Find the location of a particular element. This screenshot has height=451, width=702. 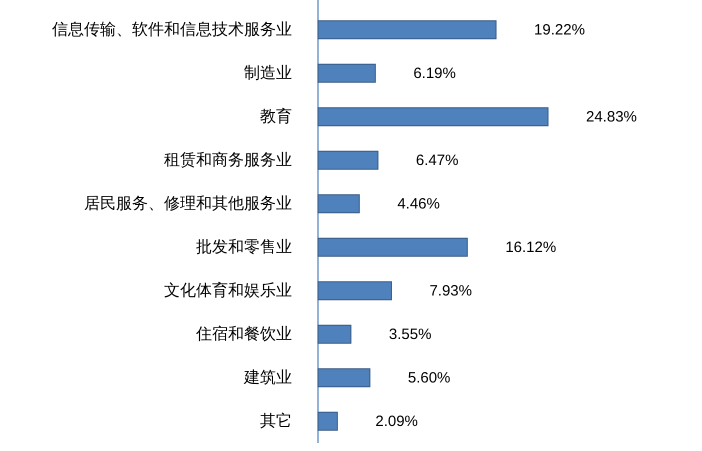

y-tick-label: 批发和零售业 is located at coordinates (244, 247).